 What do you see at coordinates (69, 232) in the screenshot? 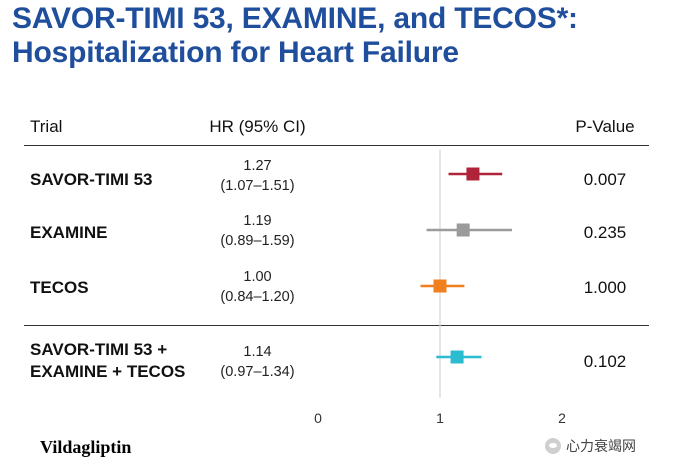
I see `trial-name: EXAMINE` at bounding box center [69, 232].